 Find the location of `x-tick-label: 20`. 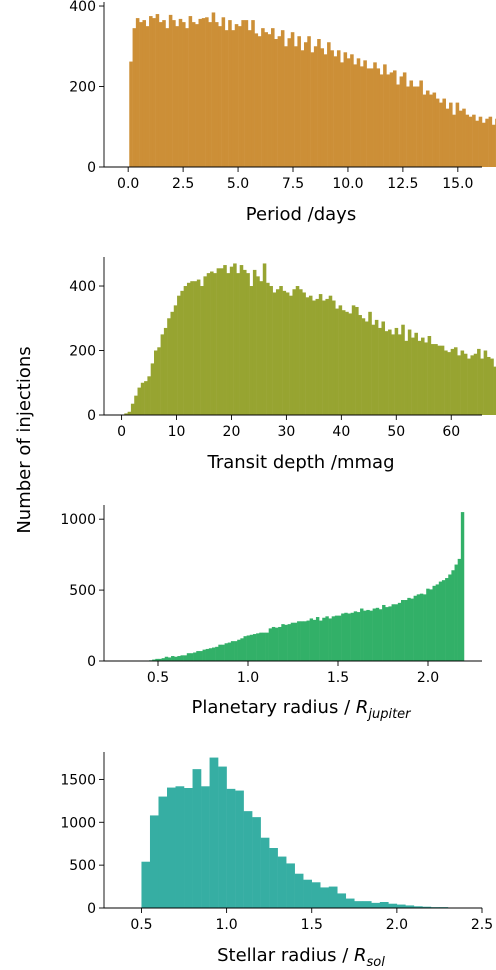

x-tick-label: 20 is located at coordinates (232, 432).